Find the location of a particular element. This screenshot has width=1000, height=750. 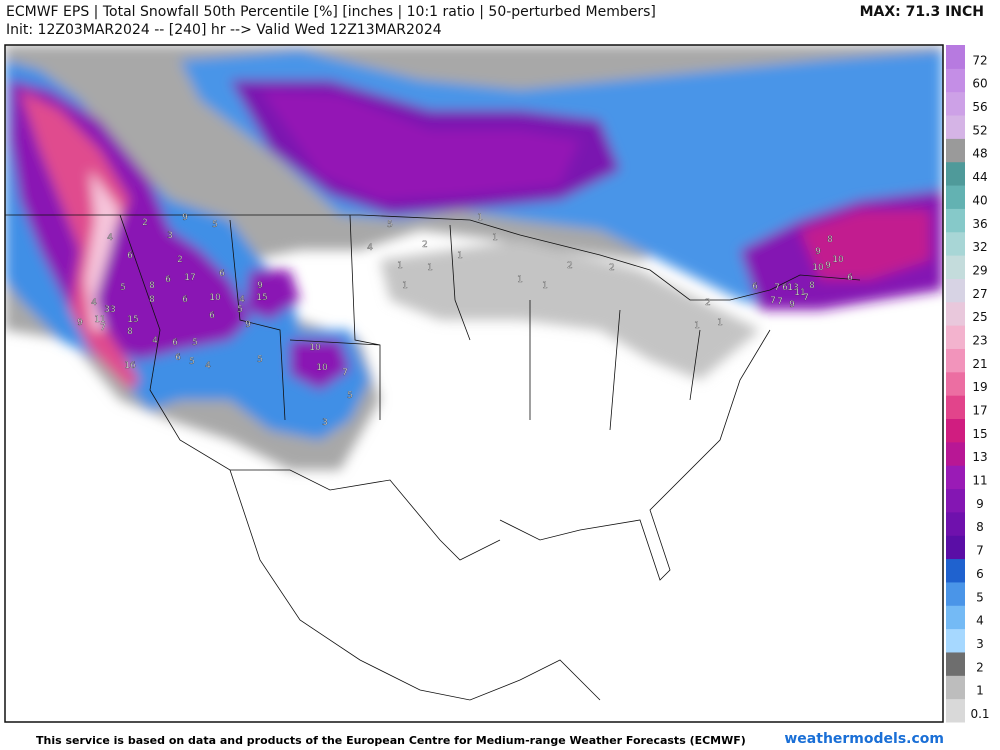

colorbar-label: 6 is located at coordinates (980, 574).